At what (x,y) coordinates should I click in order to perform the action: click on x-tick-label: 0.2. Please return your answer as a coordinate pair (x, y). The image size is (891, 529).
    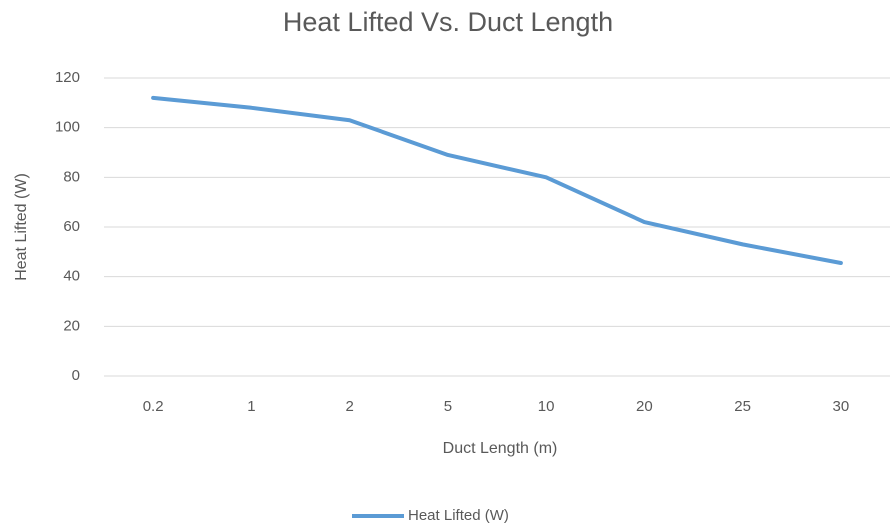
    Looking at the image, I should click on (153, 406).